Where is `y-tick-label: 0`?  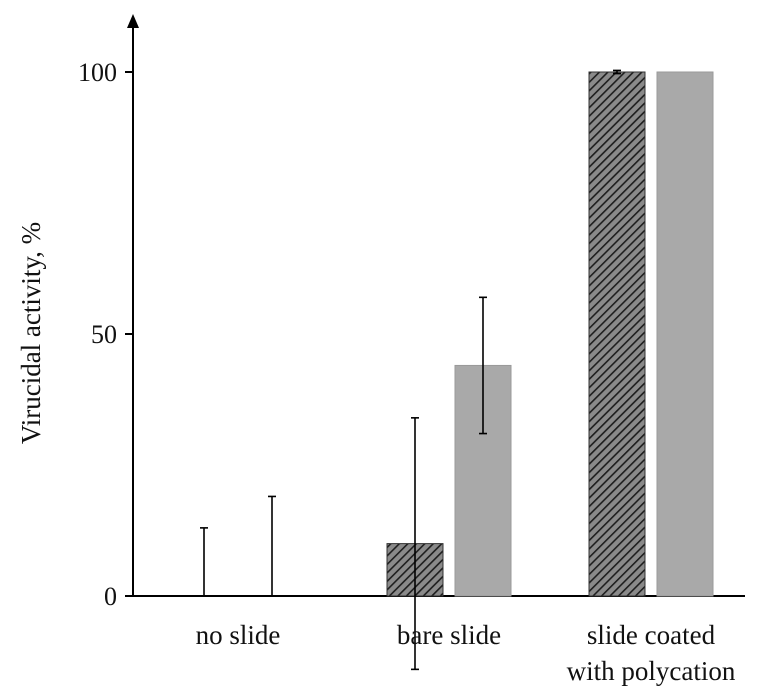 y-tick-label: 0 is located at coordinates (110, 596).